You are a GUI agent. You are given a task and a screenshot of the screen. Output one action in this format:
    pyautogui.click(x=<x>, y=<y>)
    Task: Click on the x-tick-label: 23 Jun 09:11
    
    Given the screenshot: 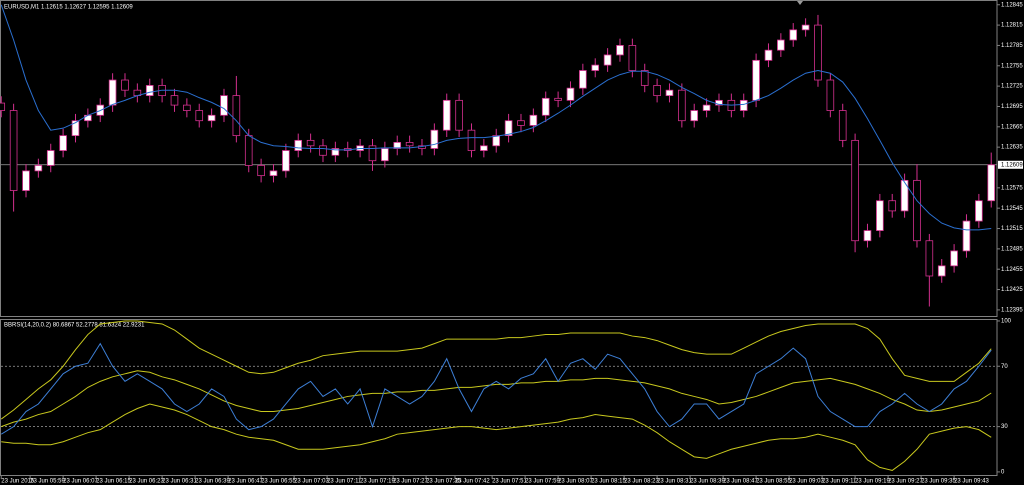 What is the action you would take?
    pyautogui.click(x=839, y=482)
    